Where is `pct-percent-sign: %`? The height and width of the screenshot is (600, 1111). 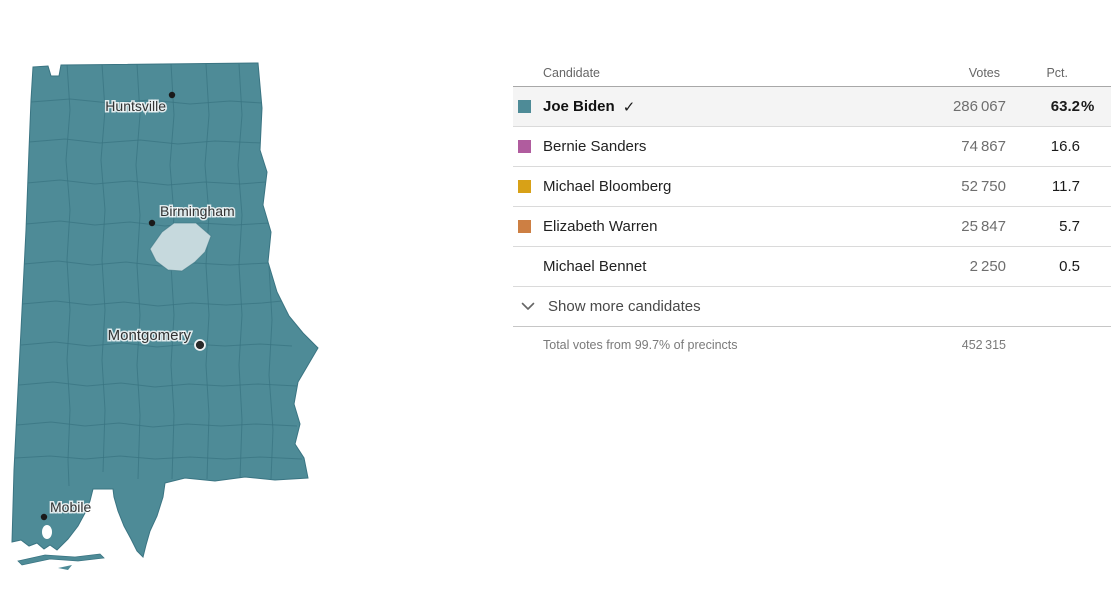
pct-percent-sign: % is located at coordinates (1088, 106).